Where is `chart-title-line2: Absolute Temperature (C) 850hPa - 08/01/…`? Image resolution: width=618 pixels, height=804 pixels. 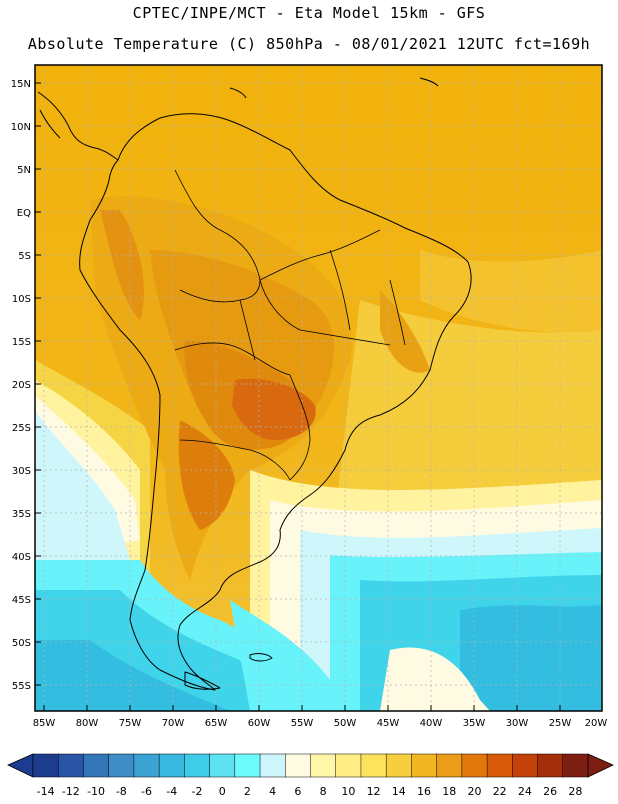 chart-title-line2: Absolute Temperature (C) 850hPa - 08/01/… is located at coordinates (309, 44).